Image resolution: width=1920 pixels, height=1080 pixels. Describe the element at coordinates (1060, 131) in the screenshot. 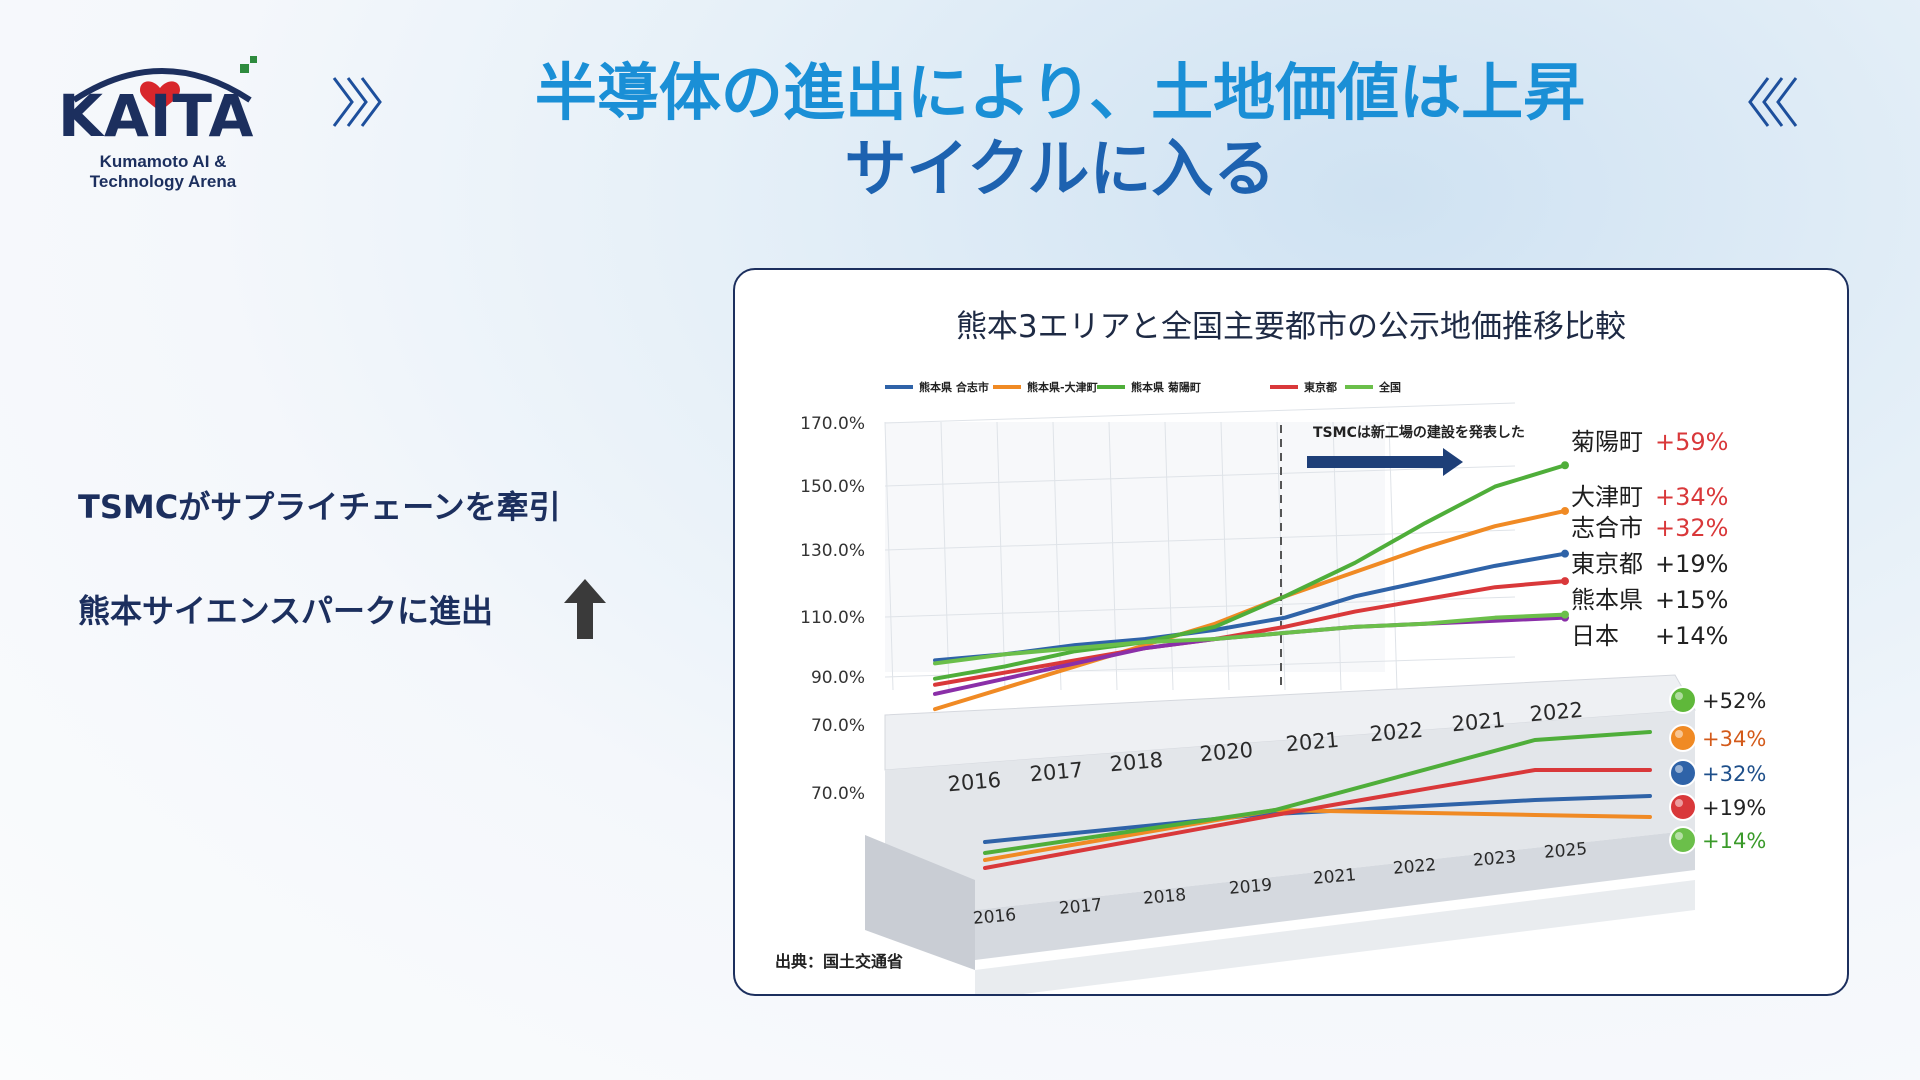

I see `page-title: 半導体の進出により、土地価値は上昇 サイクルに入る` at that location.